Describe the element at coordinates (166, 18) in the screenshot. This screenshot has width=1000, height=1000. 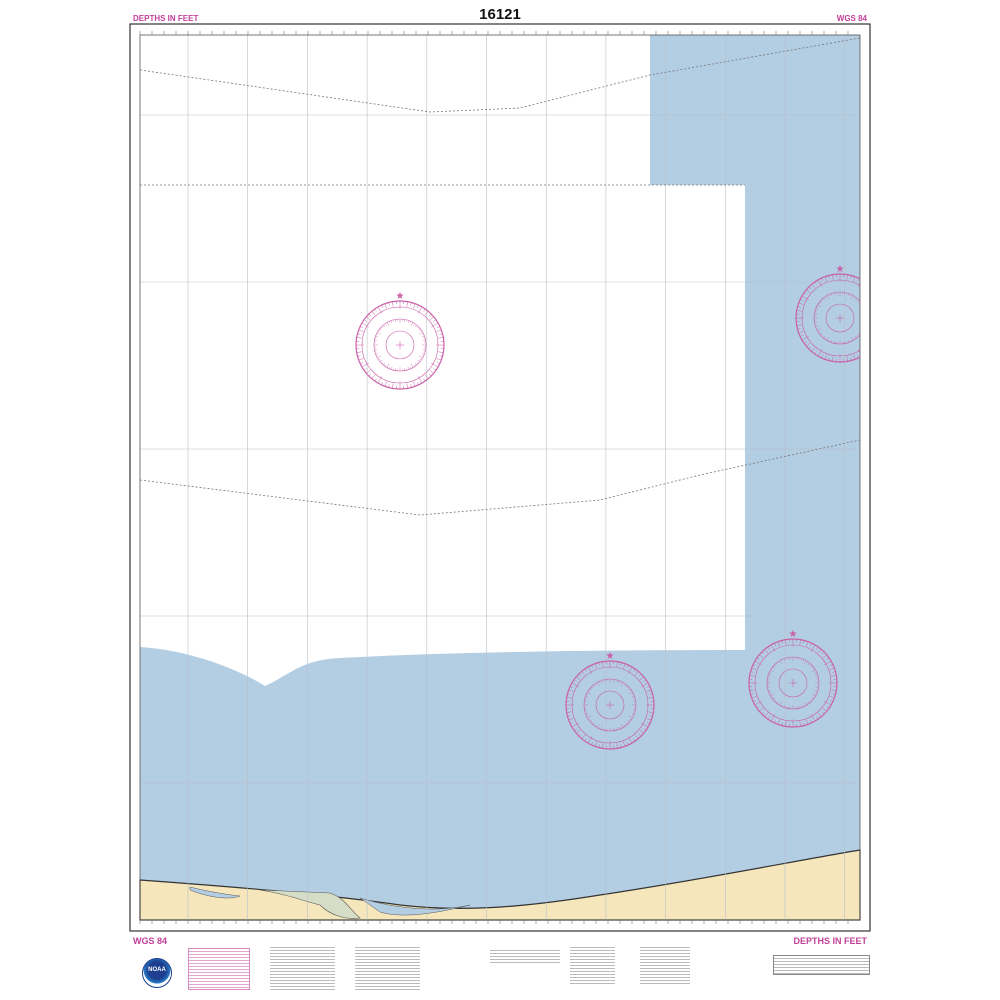
I see `depth-units-label: DEPTHS IN FEET` at that location.